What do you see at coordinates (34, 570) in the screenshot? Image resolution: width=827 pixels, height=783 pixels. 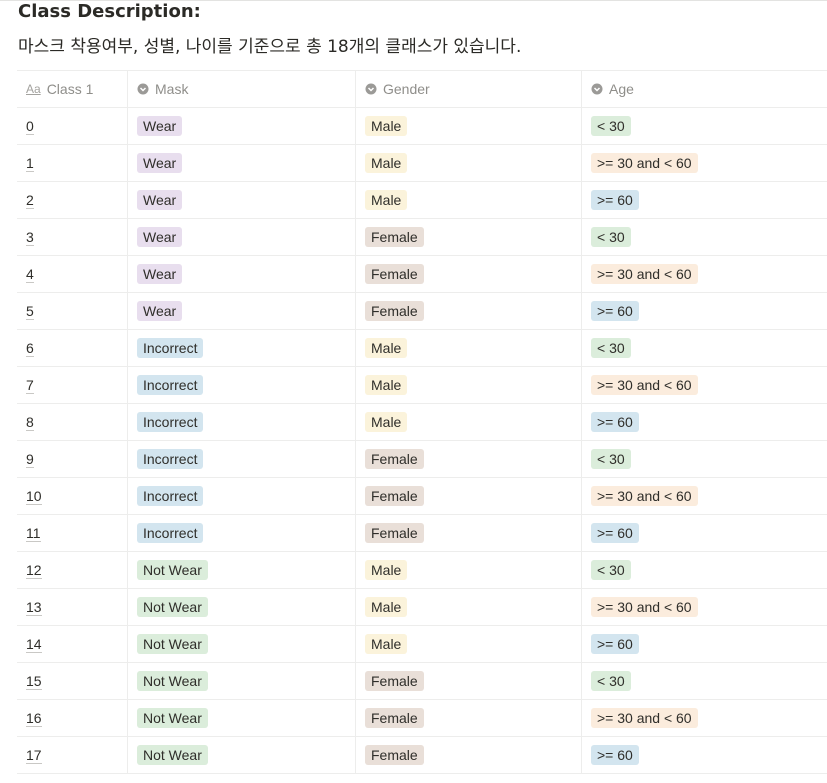 I see `class-id: 12` at bounding box center [34, 570].